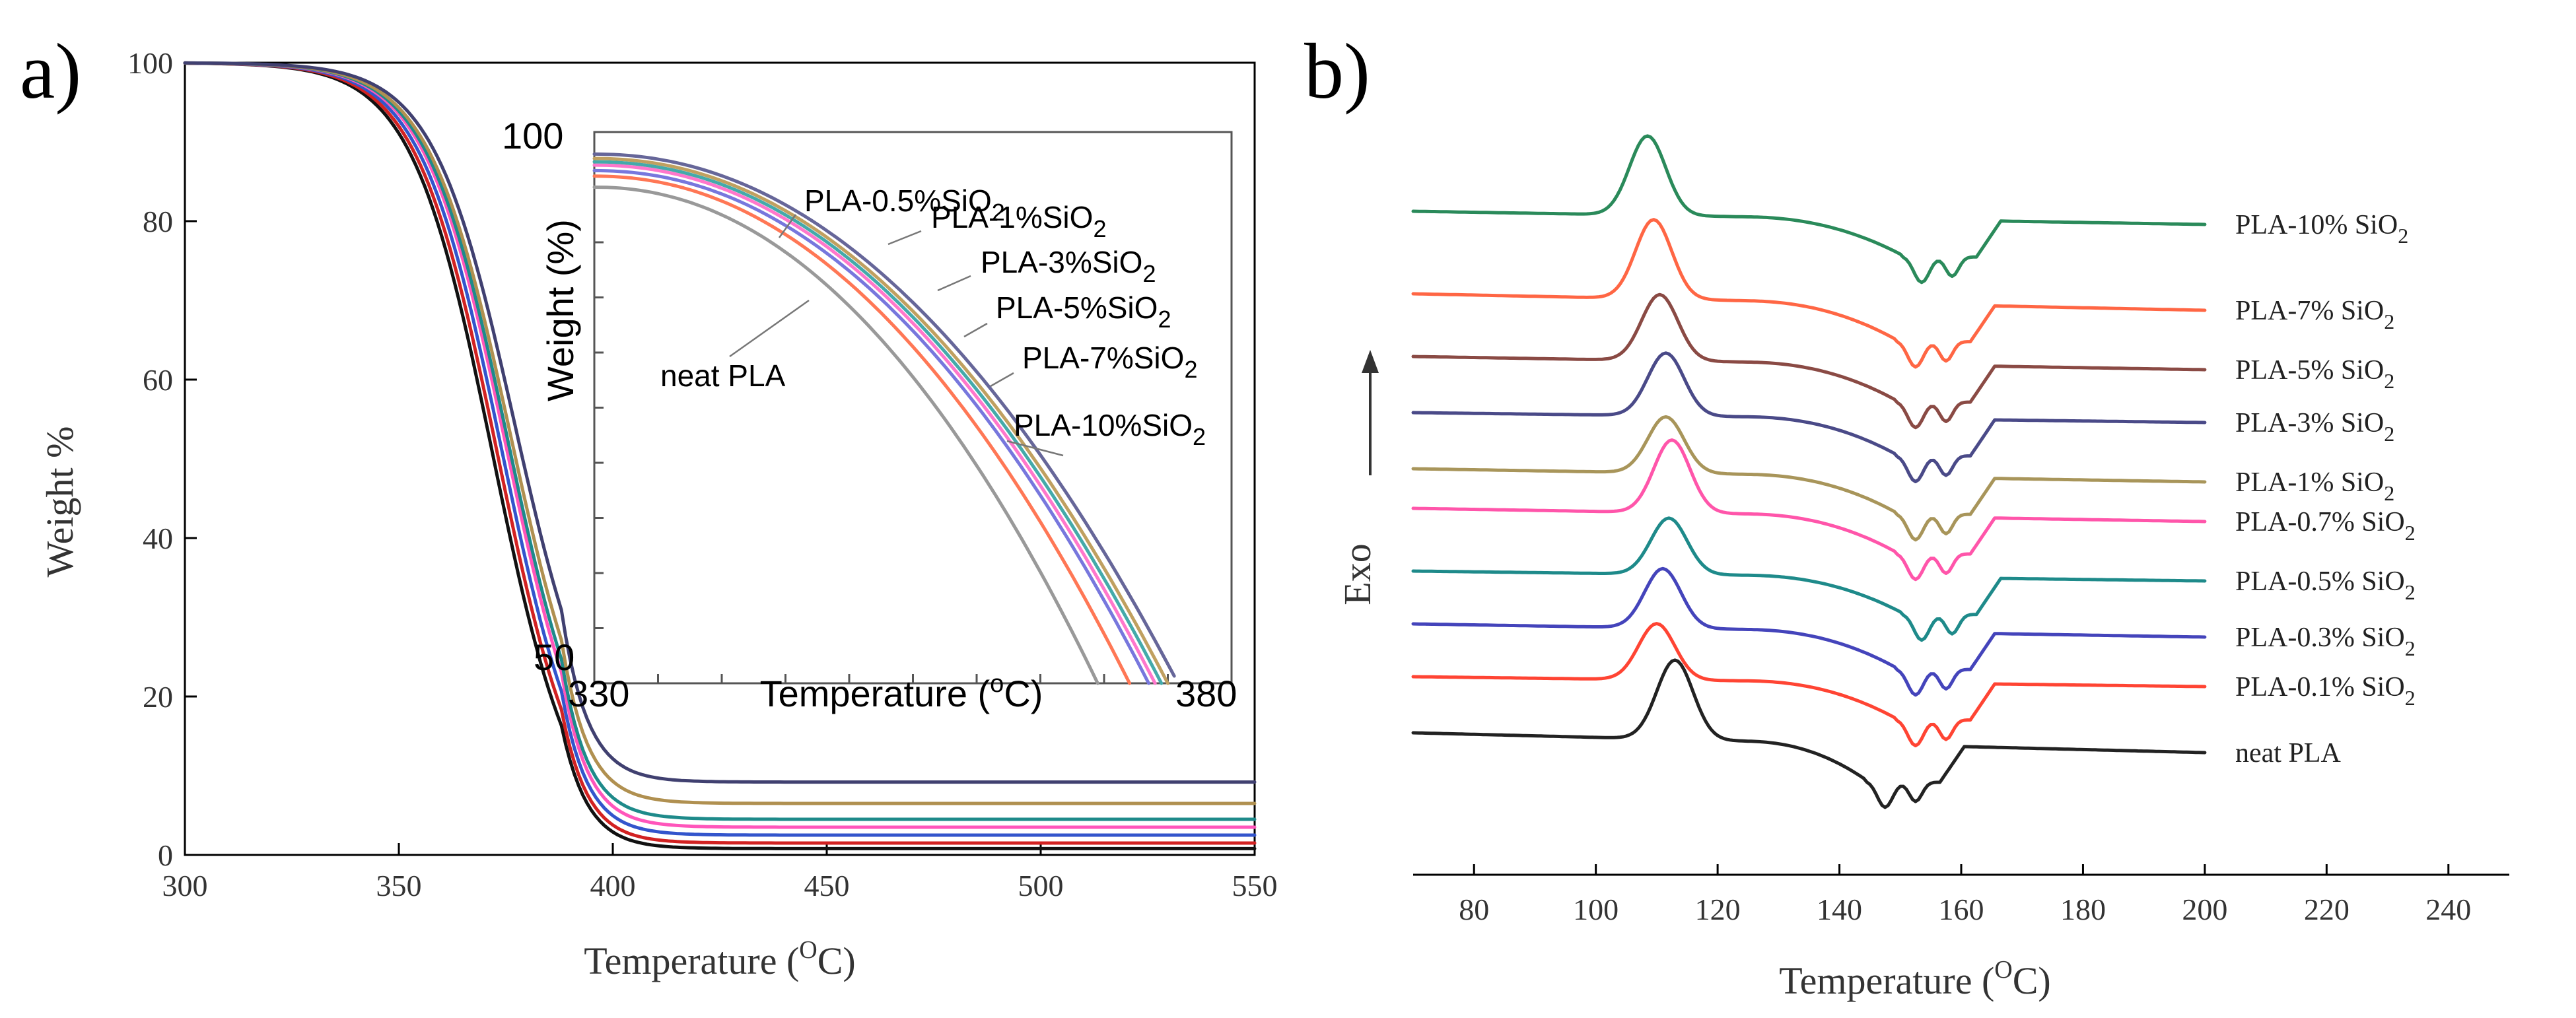 The image size is (2576, 1018). What do you see at coordinates (2325, 641) in the screenshot?
I see `panel-b-series-label-pla-0-3-sio2: PLA-0.3% SiO2` at bounding box center [2325, 641].